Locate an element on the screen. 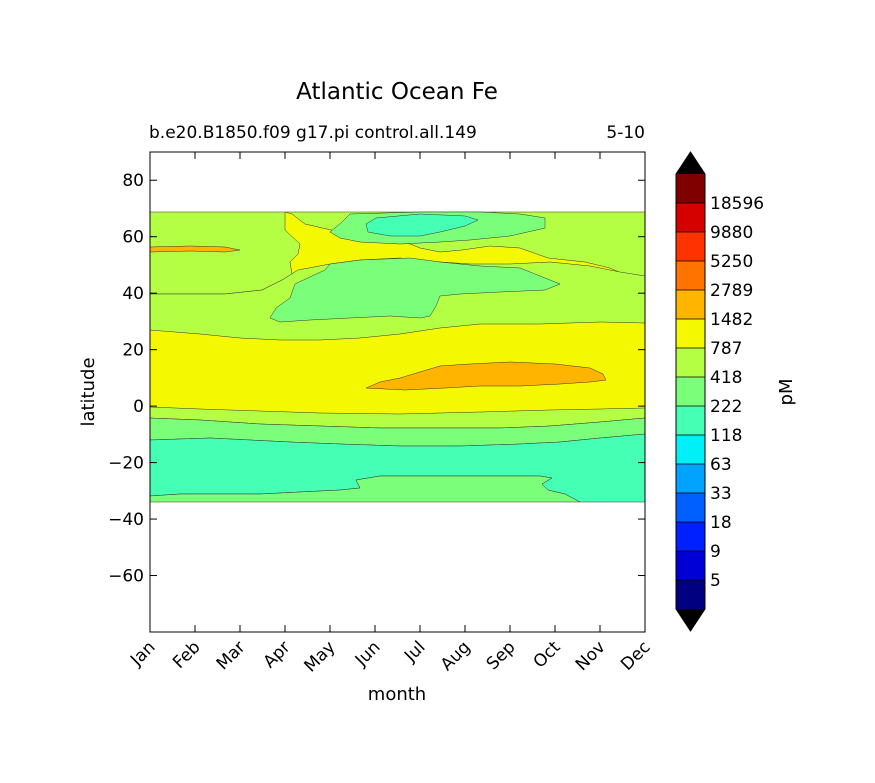  chart-subtitle-left: b.e20.B1850.f09 g17.pi control.all.149 is located at coordinates (313, 133).